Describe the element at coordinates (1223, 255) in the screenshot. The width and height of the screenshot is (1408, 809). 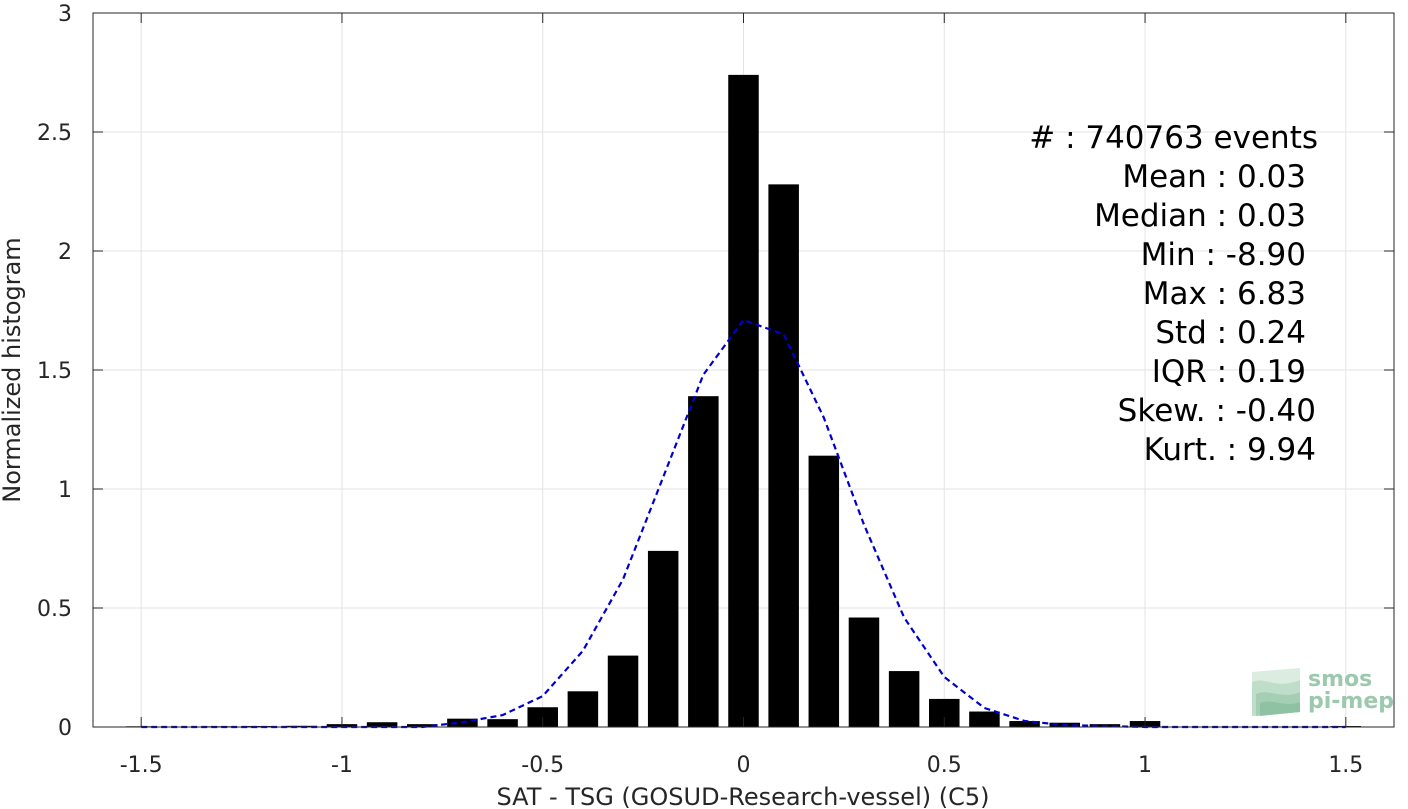
I see `stat-min: Min : -8.90` at that location.